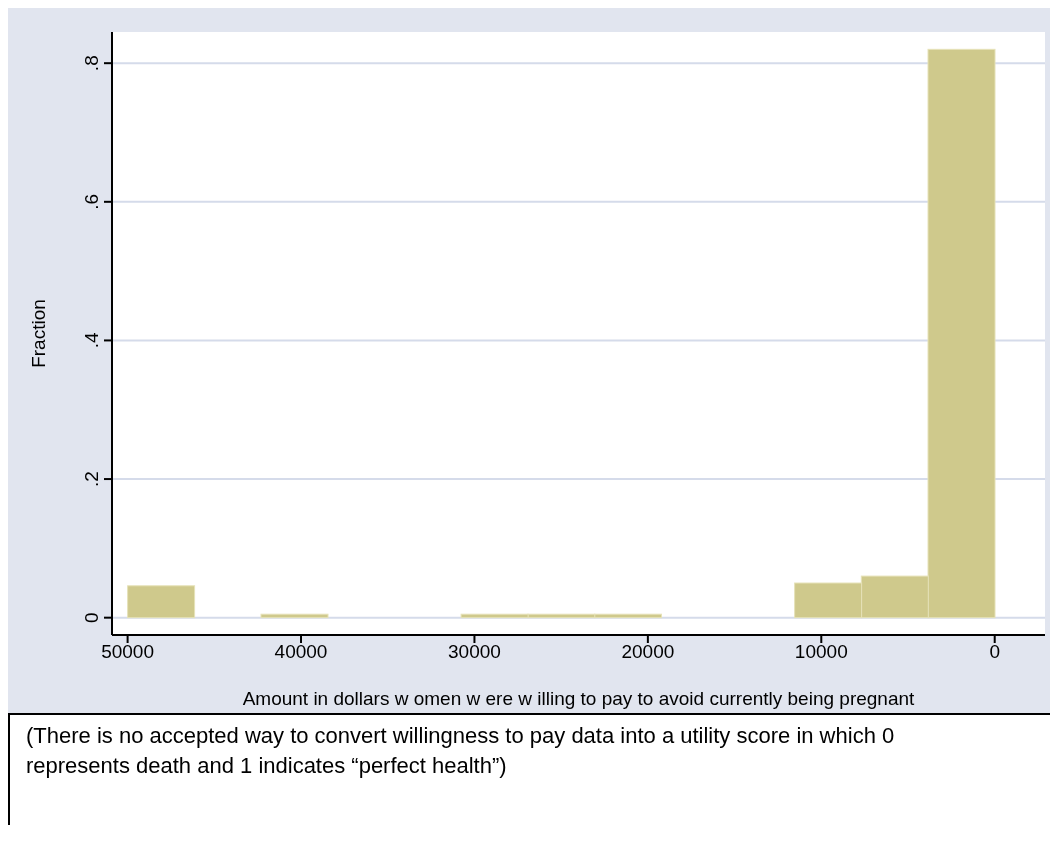 The image size is (1058, 841). I want to click on x-tick-label: 10000, so click(821, 652).